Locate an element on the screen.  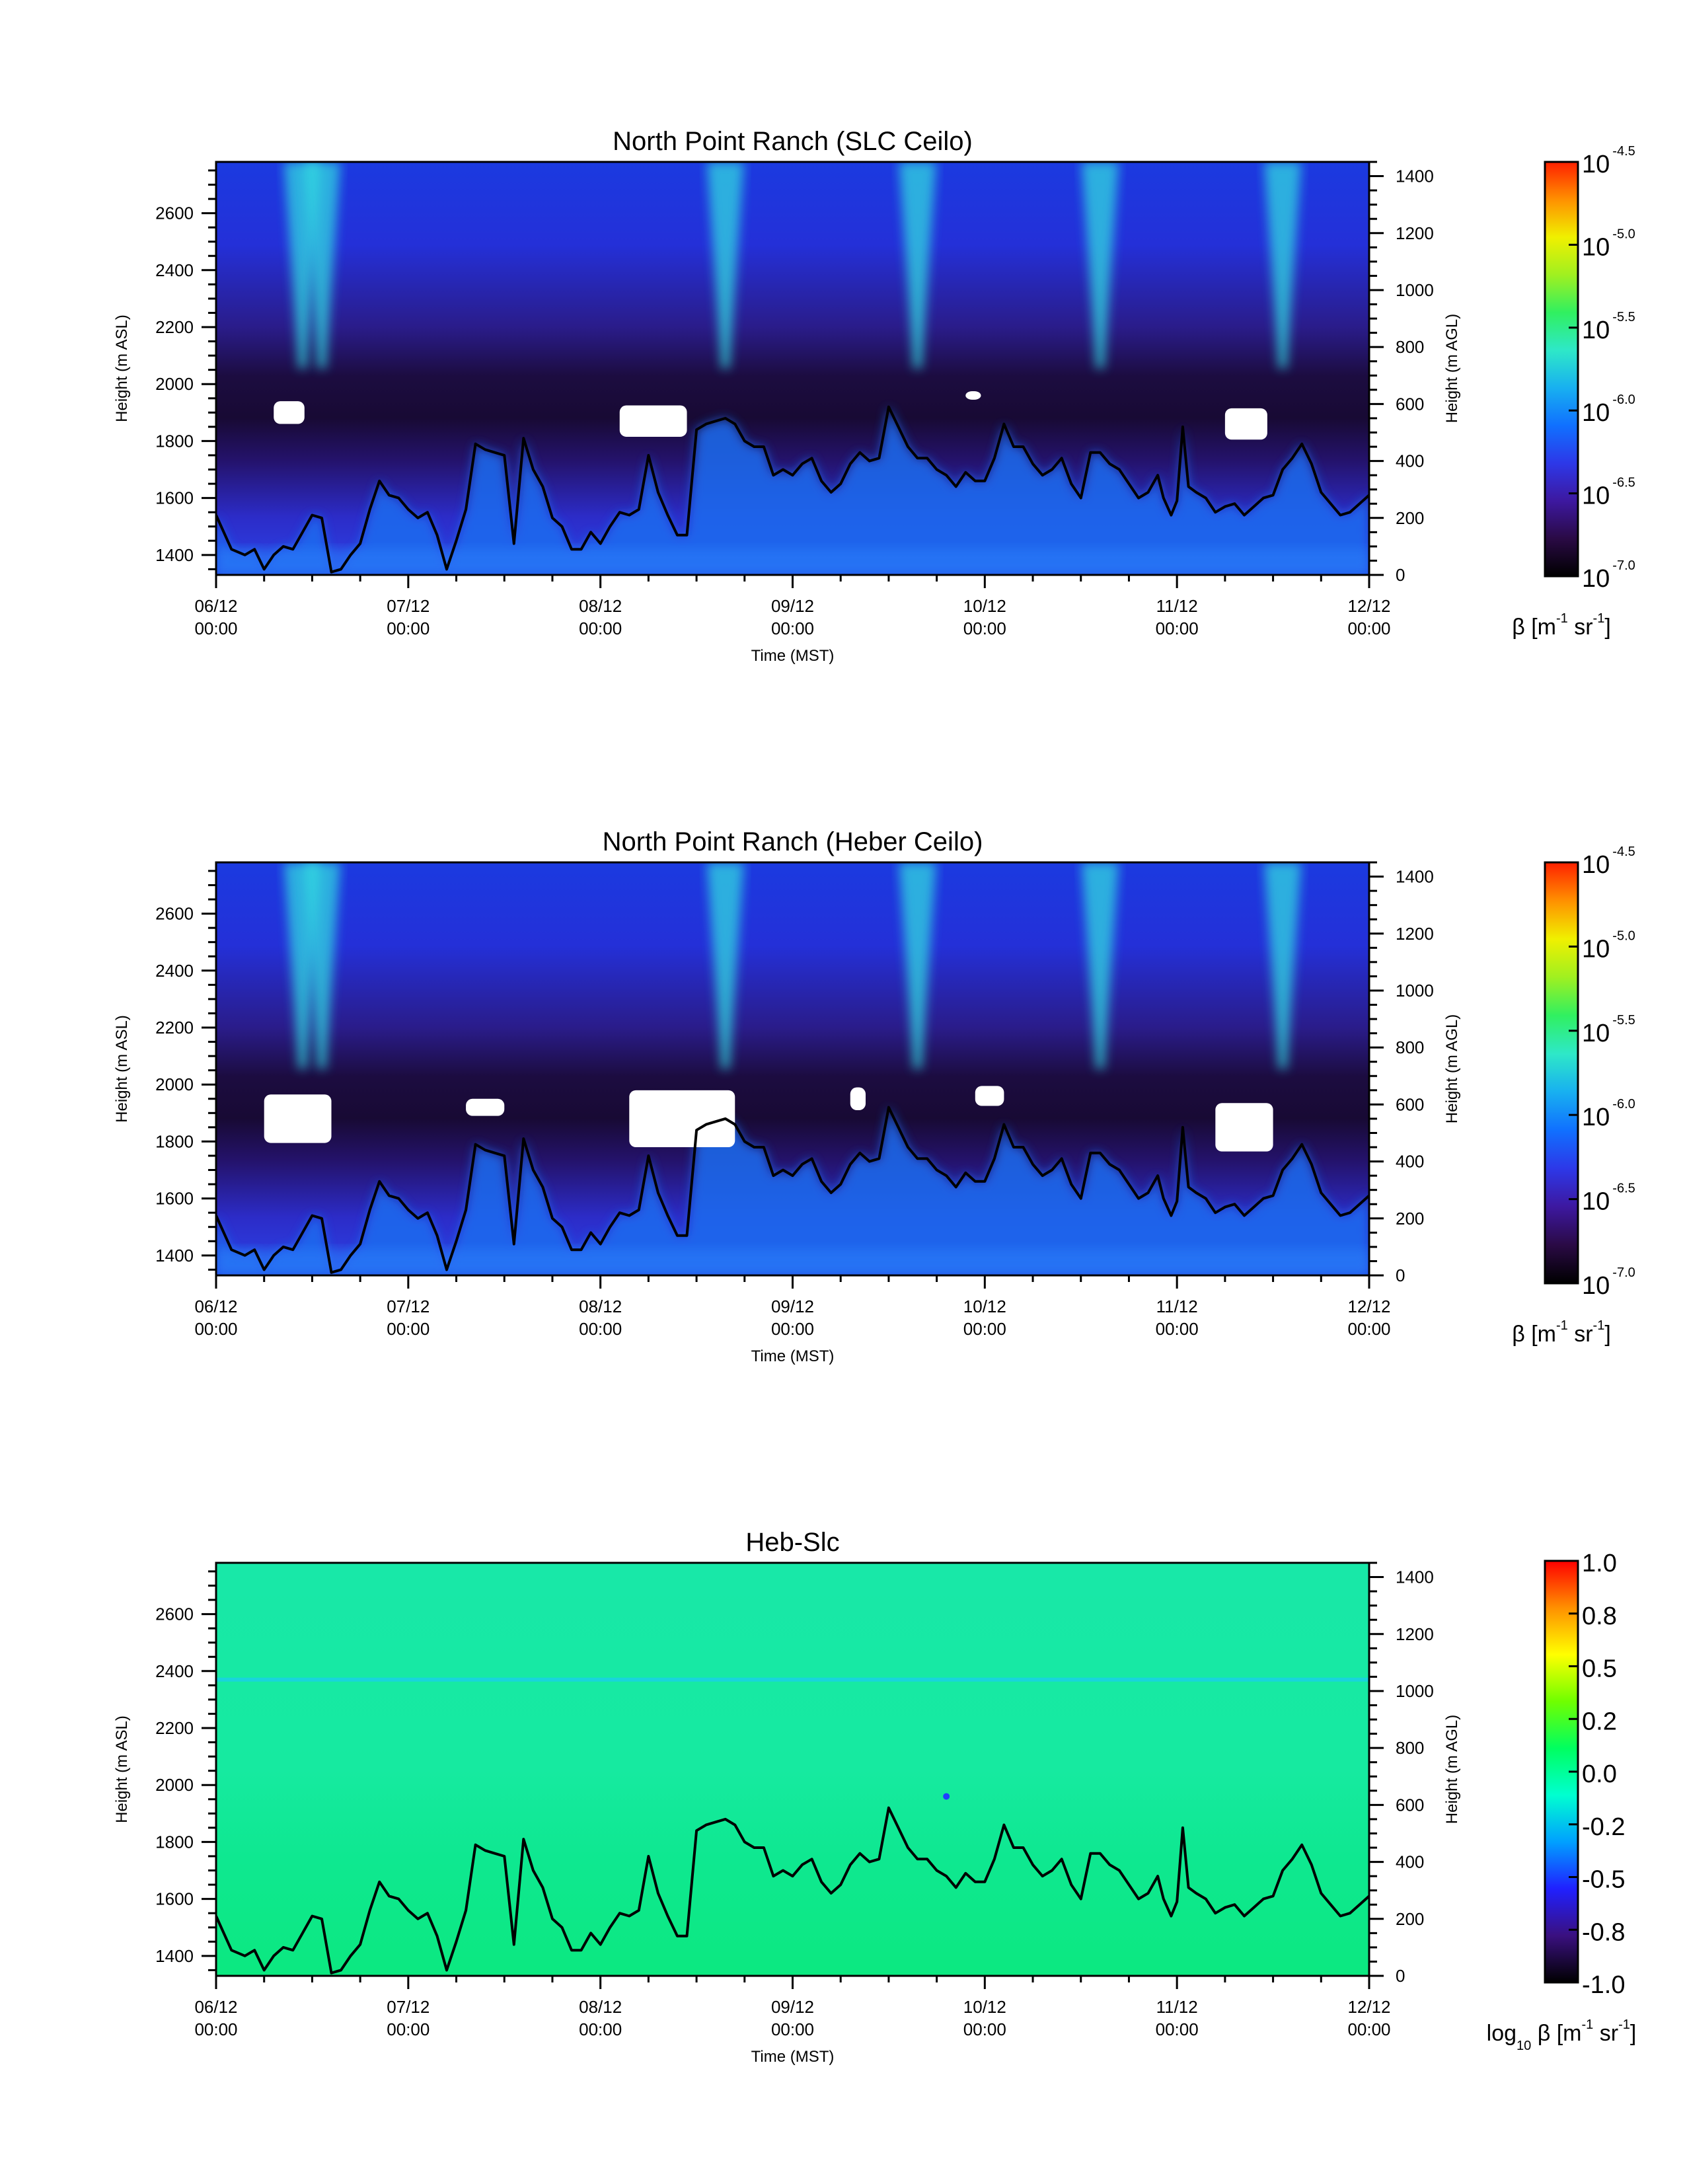
colorbar-tick-exponent: -7.0 is located at coordinates (1623, 565).